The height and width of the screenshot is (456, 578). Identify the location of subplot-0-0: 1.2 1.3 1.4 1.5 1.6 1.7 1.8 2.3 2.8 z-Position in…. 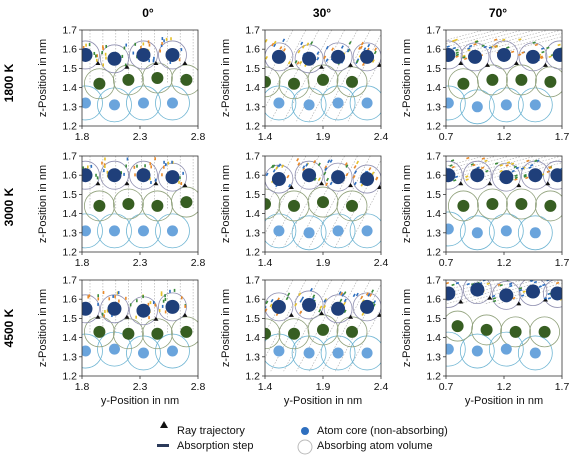
(121, 84).